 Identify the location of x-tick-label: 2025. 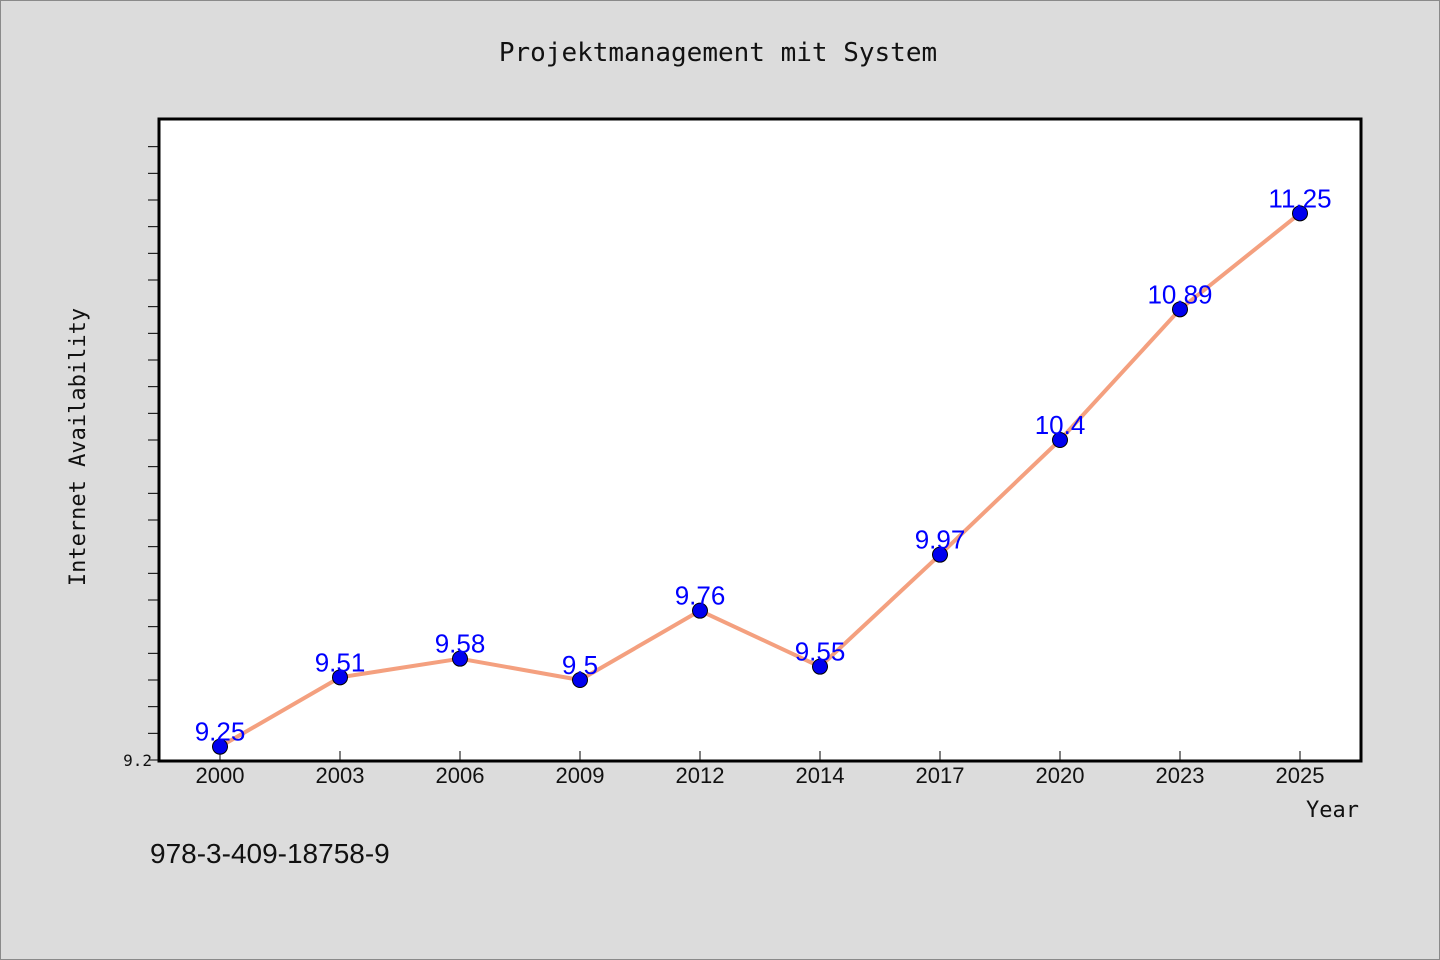
(1300, 775).